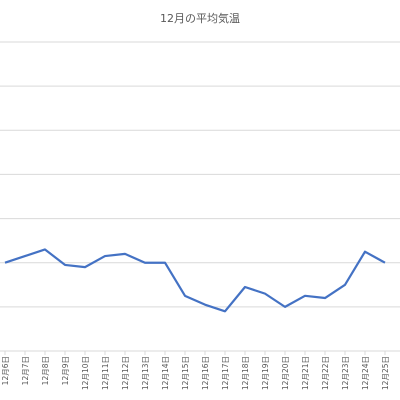 The width and height of the screenshot is (400, 400). What do you see at coordinates (25, 370) in the screenshot?
I see `x-tick-label: 12月7日` at bounding box center [25, 370].